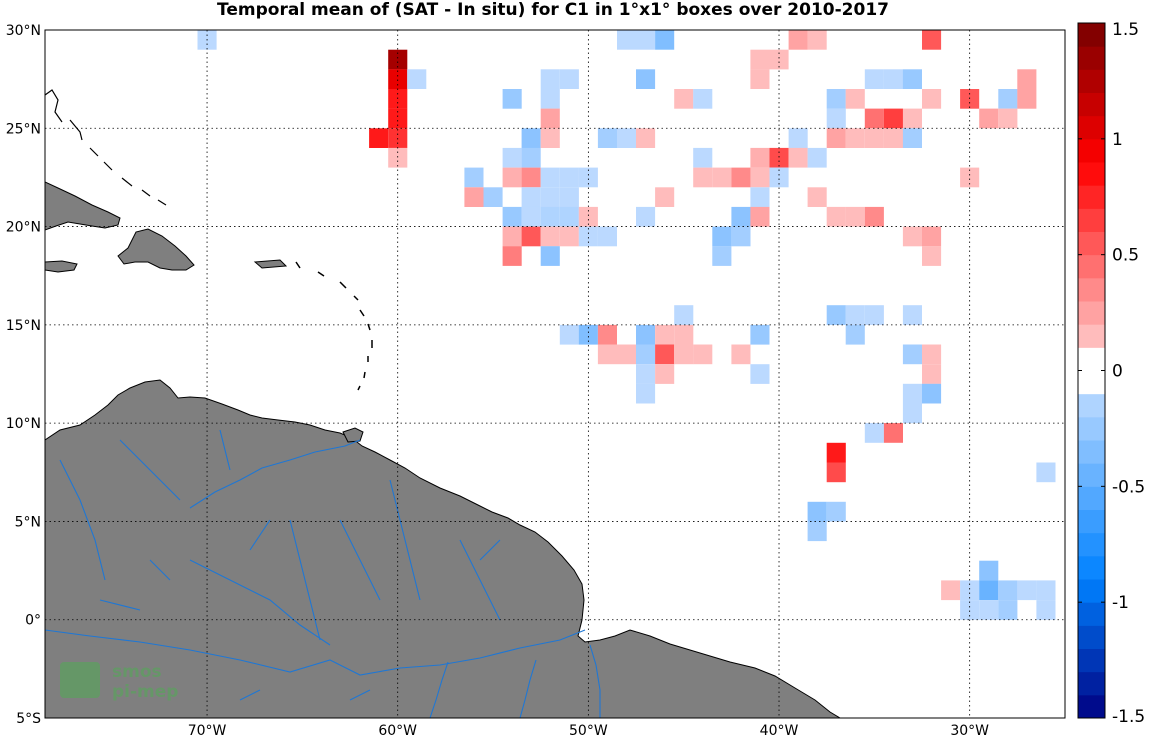  Describe the element at coordinates (28, 719) in the screenshot. I see `lat-tick-label: 5°S` at that location.